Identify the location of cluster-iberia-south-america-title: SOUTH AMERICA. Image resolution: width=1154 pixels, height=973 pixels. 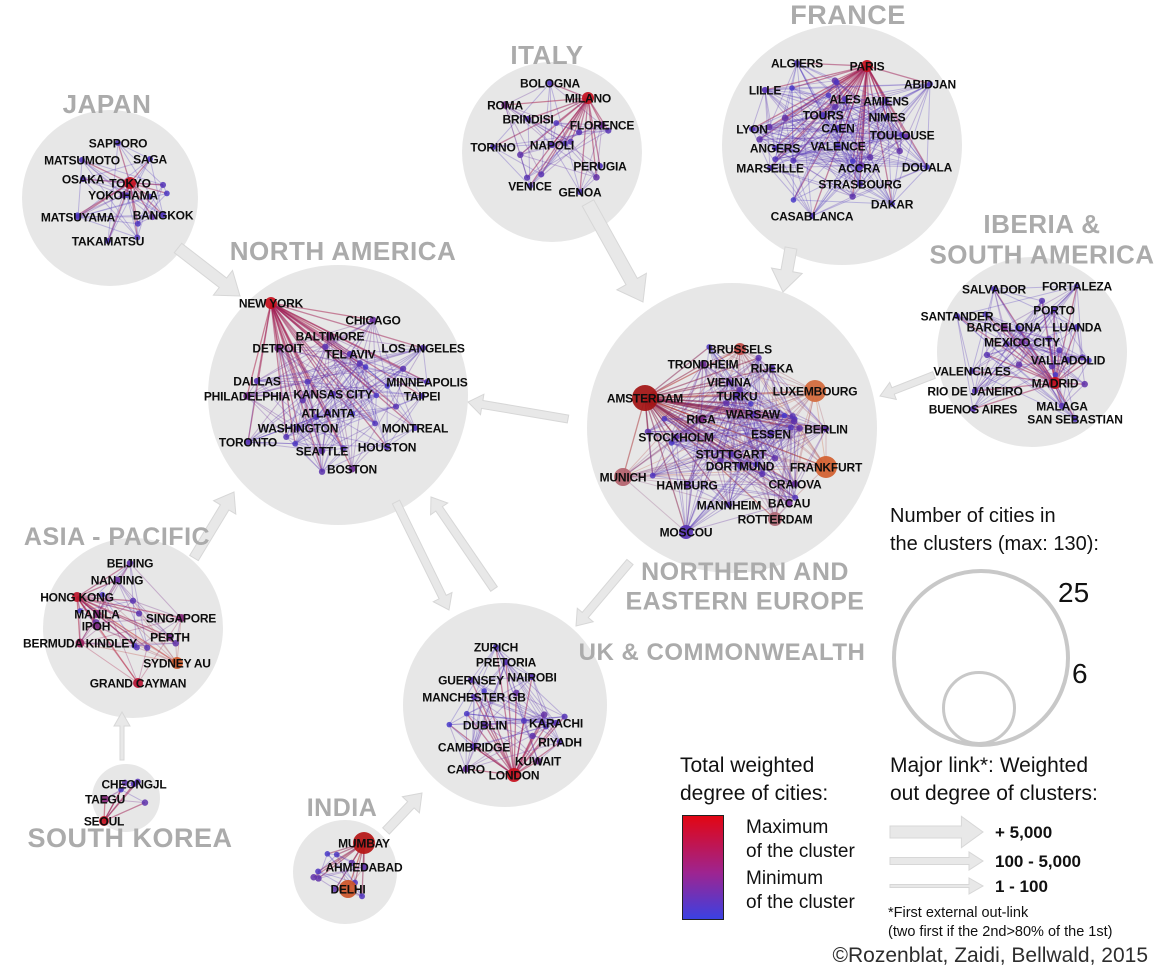
(1041, 255).